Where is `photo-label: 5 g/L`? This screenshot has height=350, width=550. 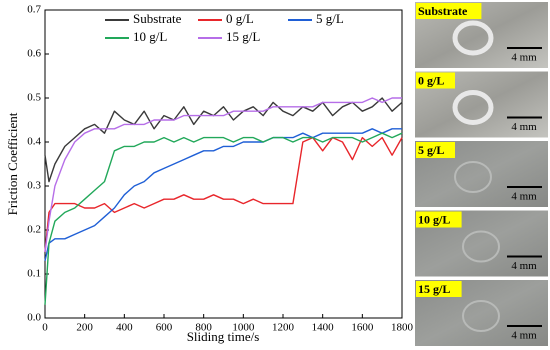
photo-label: 5 g/L is located at coordinates (431, 150).